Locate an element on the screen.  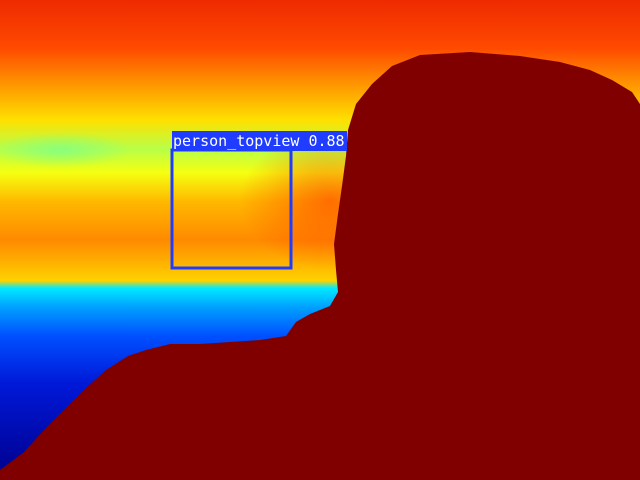
cool-region is located at coordinates (65, 150).